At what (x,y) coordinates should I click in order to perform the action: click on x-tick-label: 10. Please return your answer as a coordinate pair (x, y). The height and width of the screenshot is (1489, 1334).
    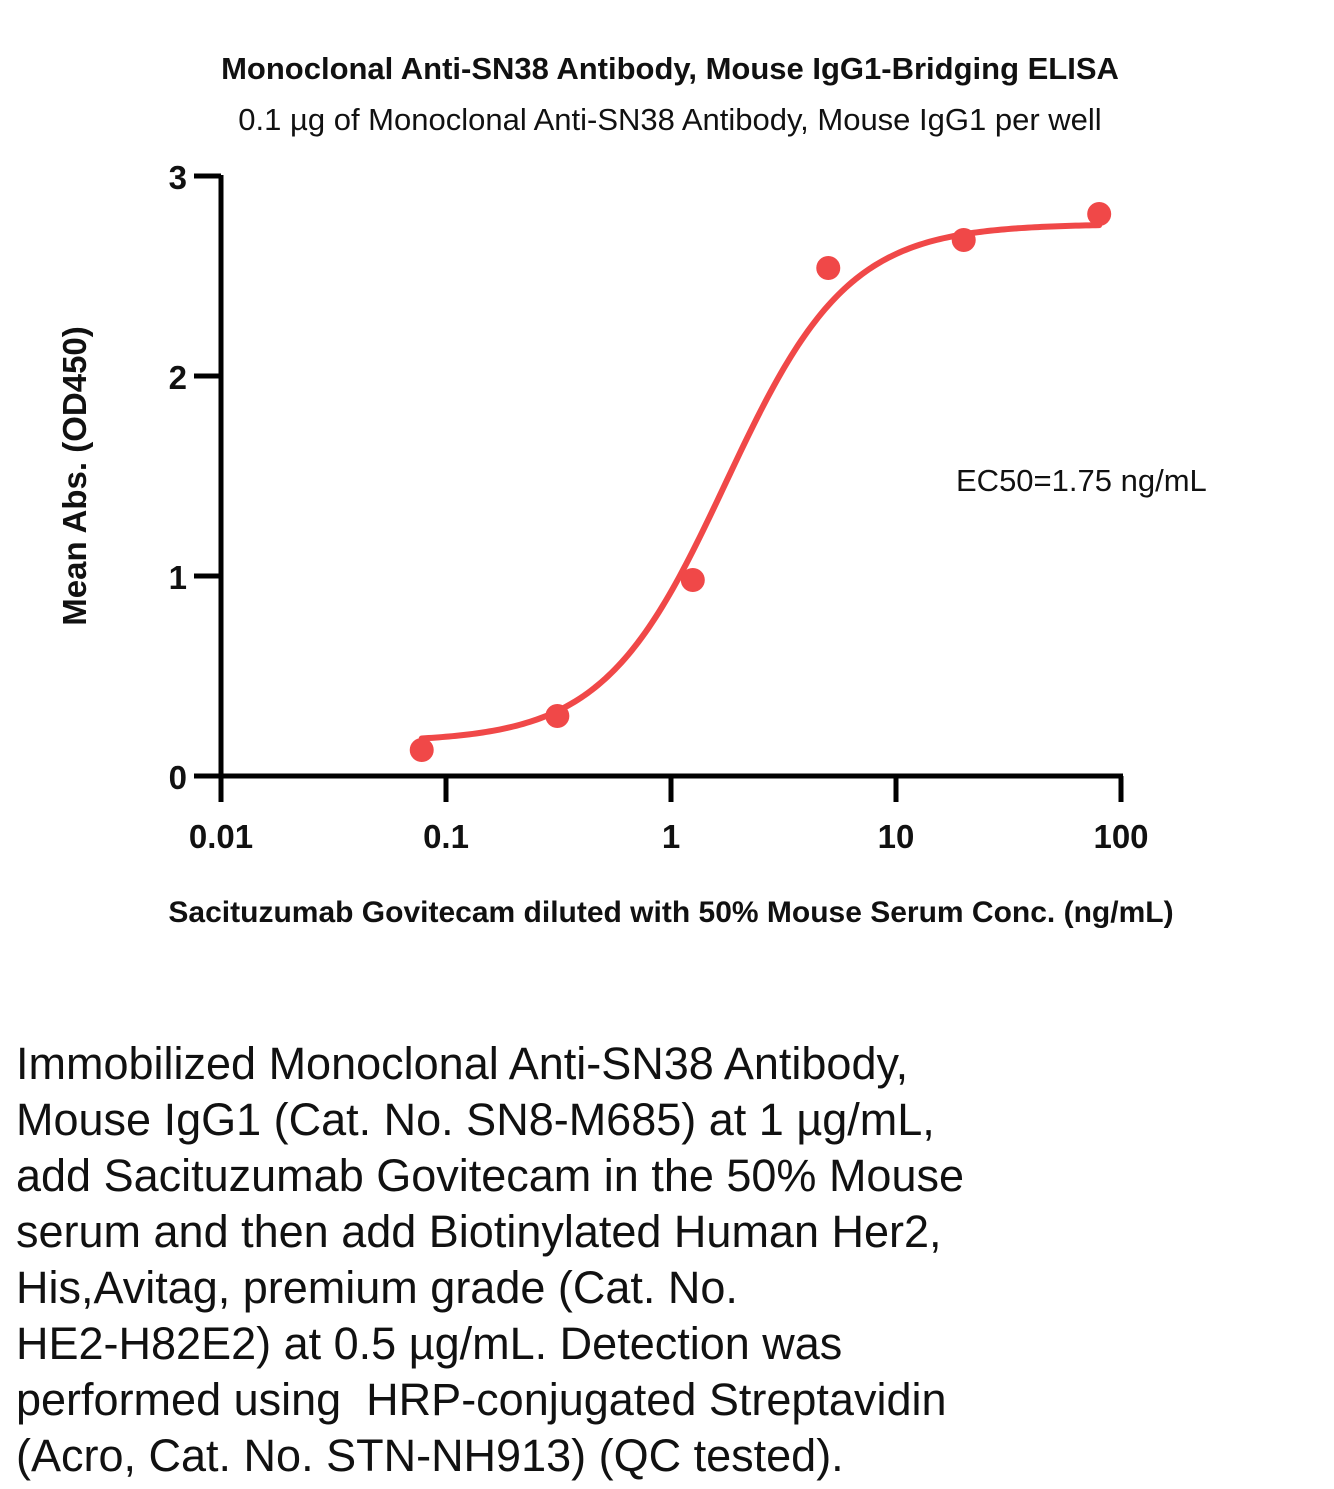
    Looking at the image, I should click on (896, 836).